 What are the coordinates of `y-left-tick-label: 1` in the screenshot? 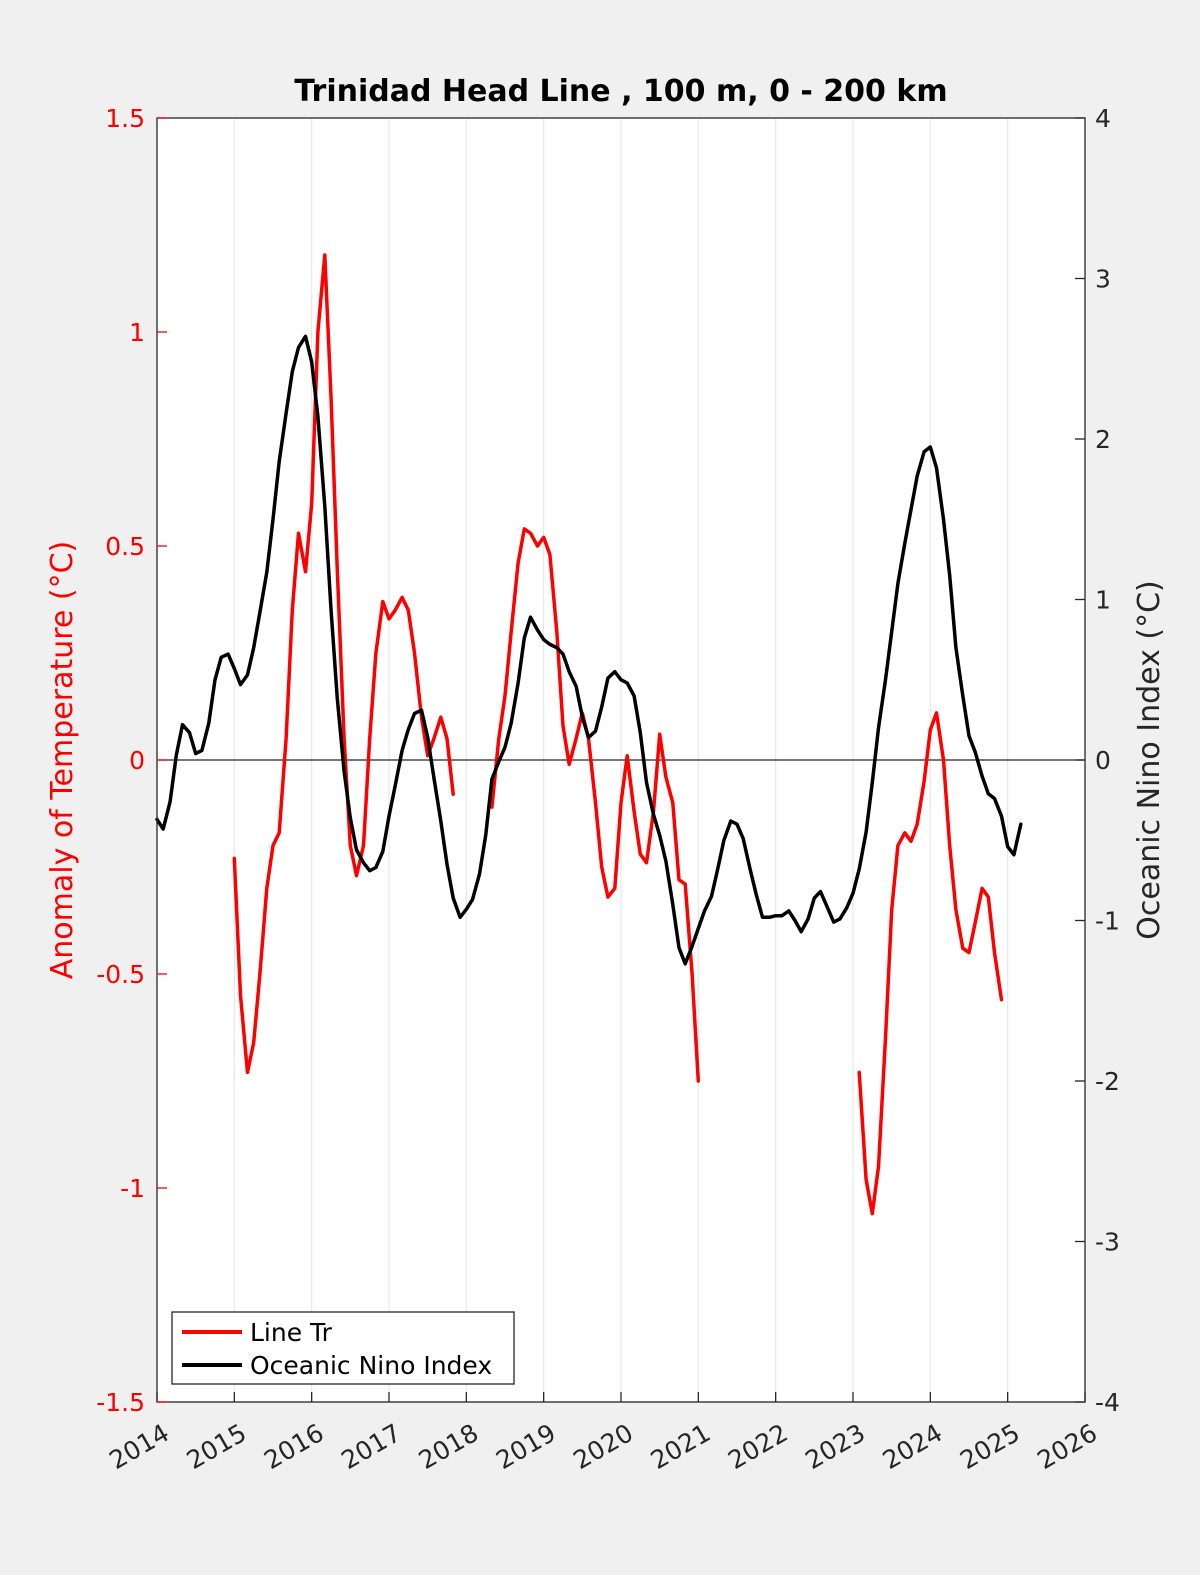 It's located at (137, 332).